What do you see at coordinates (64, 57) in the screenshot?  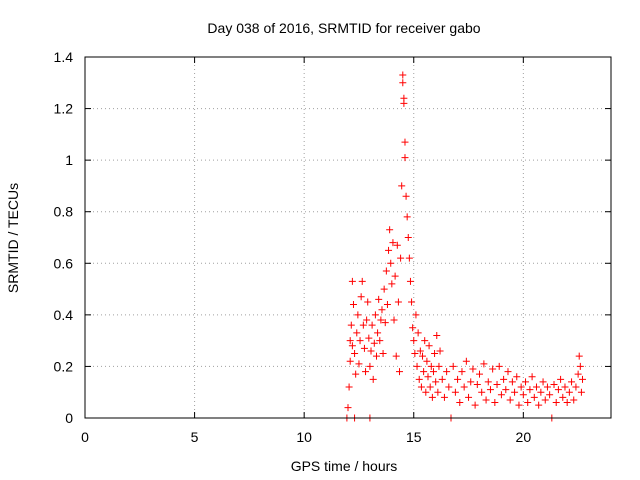 I see `y-tick-label: 1.4` at bounding box center [64, 57].